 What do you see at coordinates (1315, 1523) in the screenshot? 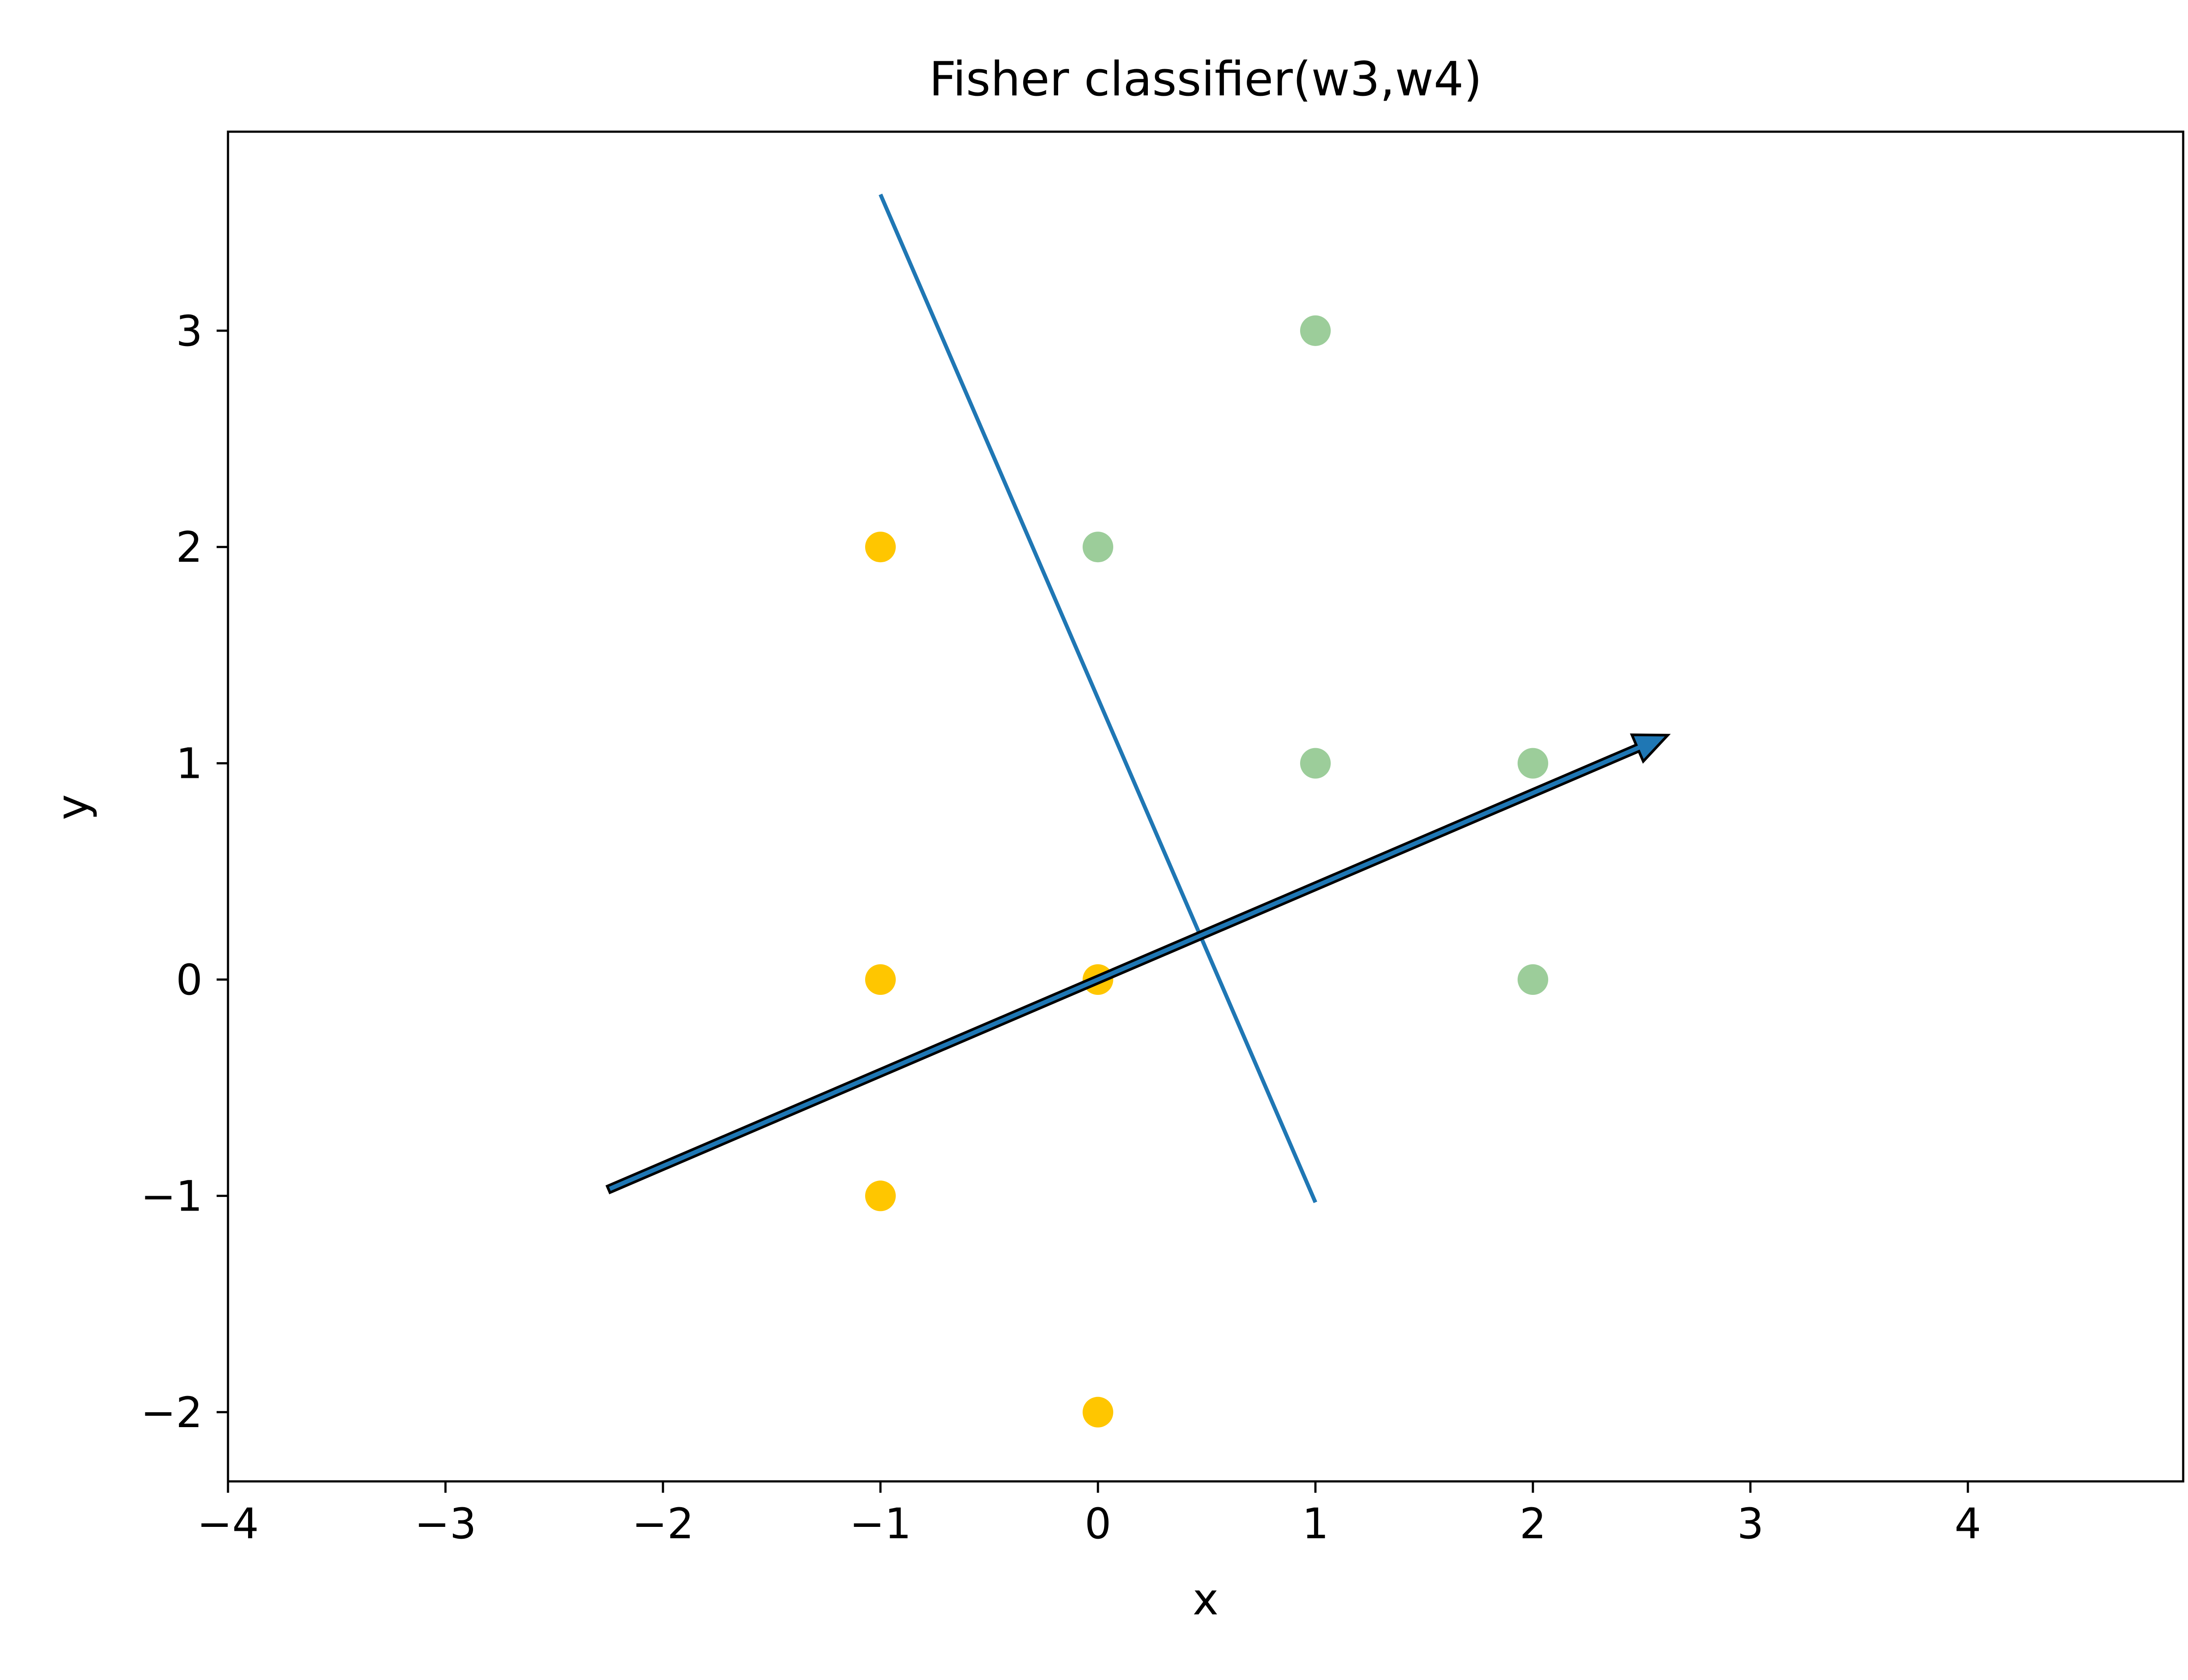
I see `x-tick-label: 1` at bounding box center [1315, 1523].